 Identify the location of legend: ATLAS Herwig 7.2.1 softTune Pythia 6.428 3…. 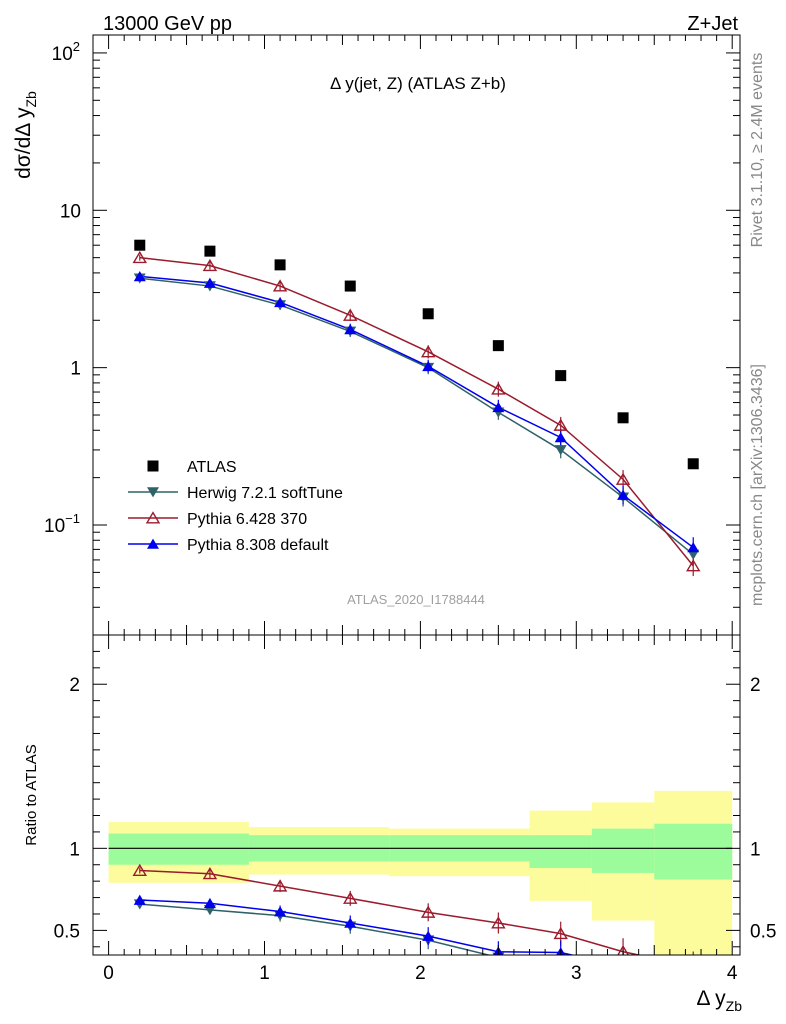
(235, 506).